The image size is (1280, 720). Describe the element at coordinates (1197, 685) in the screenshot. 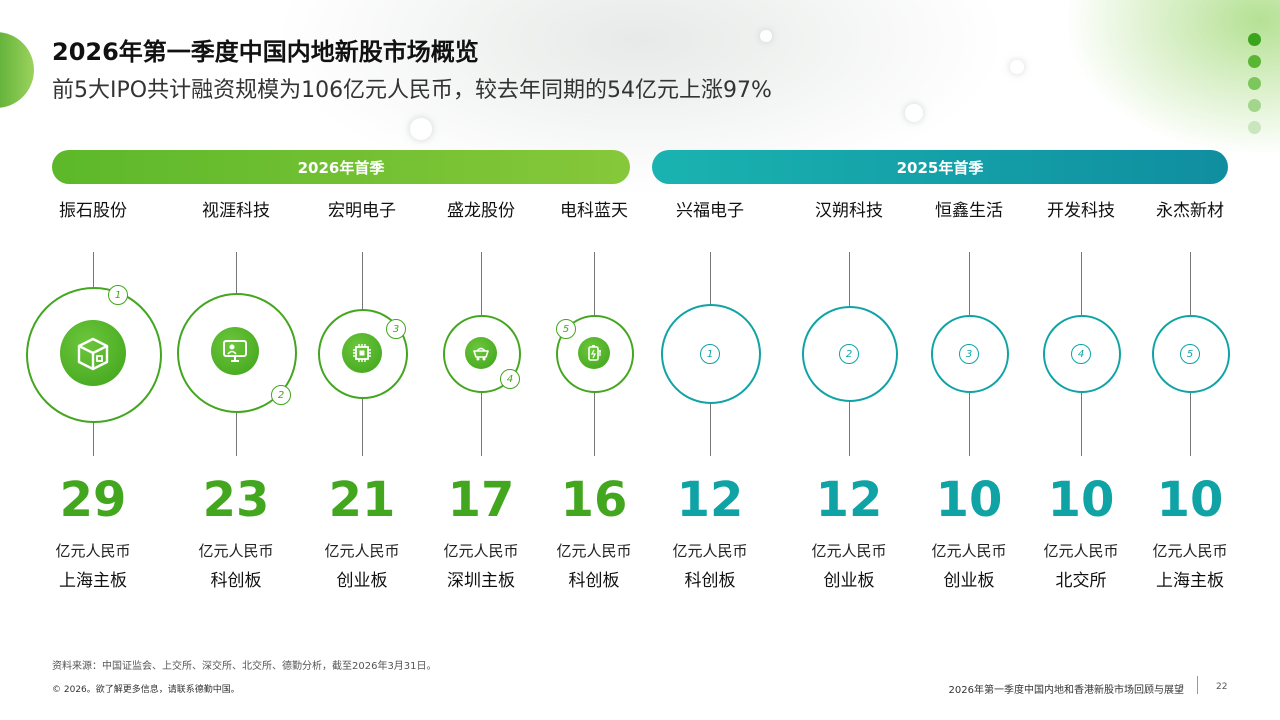

I see `footer-divider` at that location.